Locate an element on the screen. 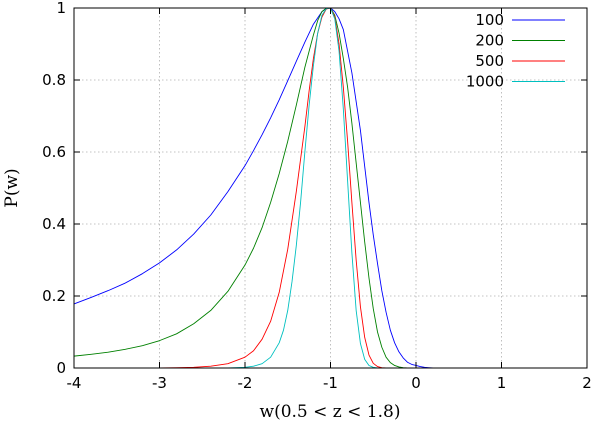 The width and height of the screenshot is (593, 427). y-axis-label: P(w) is located at coordinates (12, 187).